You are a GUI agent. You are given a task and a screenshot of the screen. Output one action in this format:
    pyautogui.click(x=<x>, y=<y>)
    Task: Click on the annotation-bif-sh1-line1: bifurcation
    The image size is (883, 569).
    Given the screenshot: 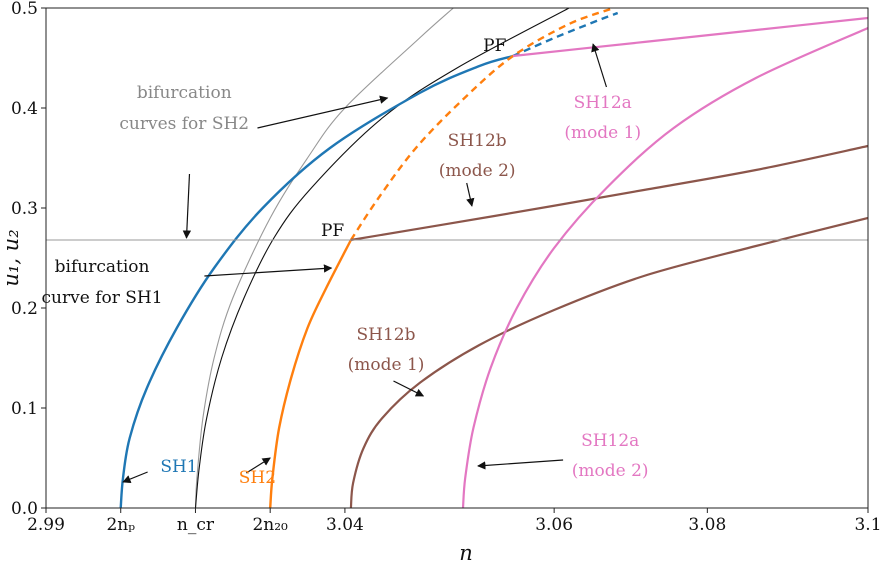 What is the action you would take?
    pyautogui.click(x=102, y=267)
    